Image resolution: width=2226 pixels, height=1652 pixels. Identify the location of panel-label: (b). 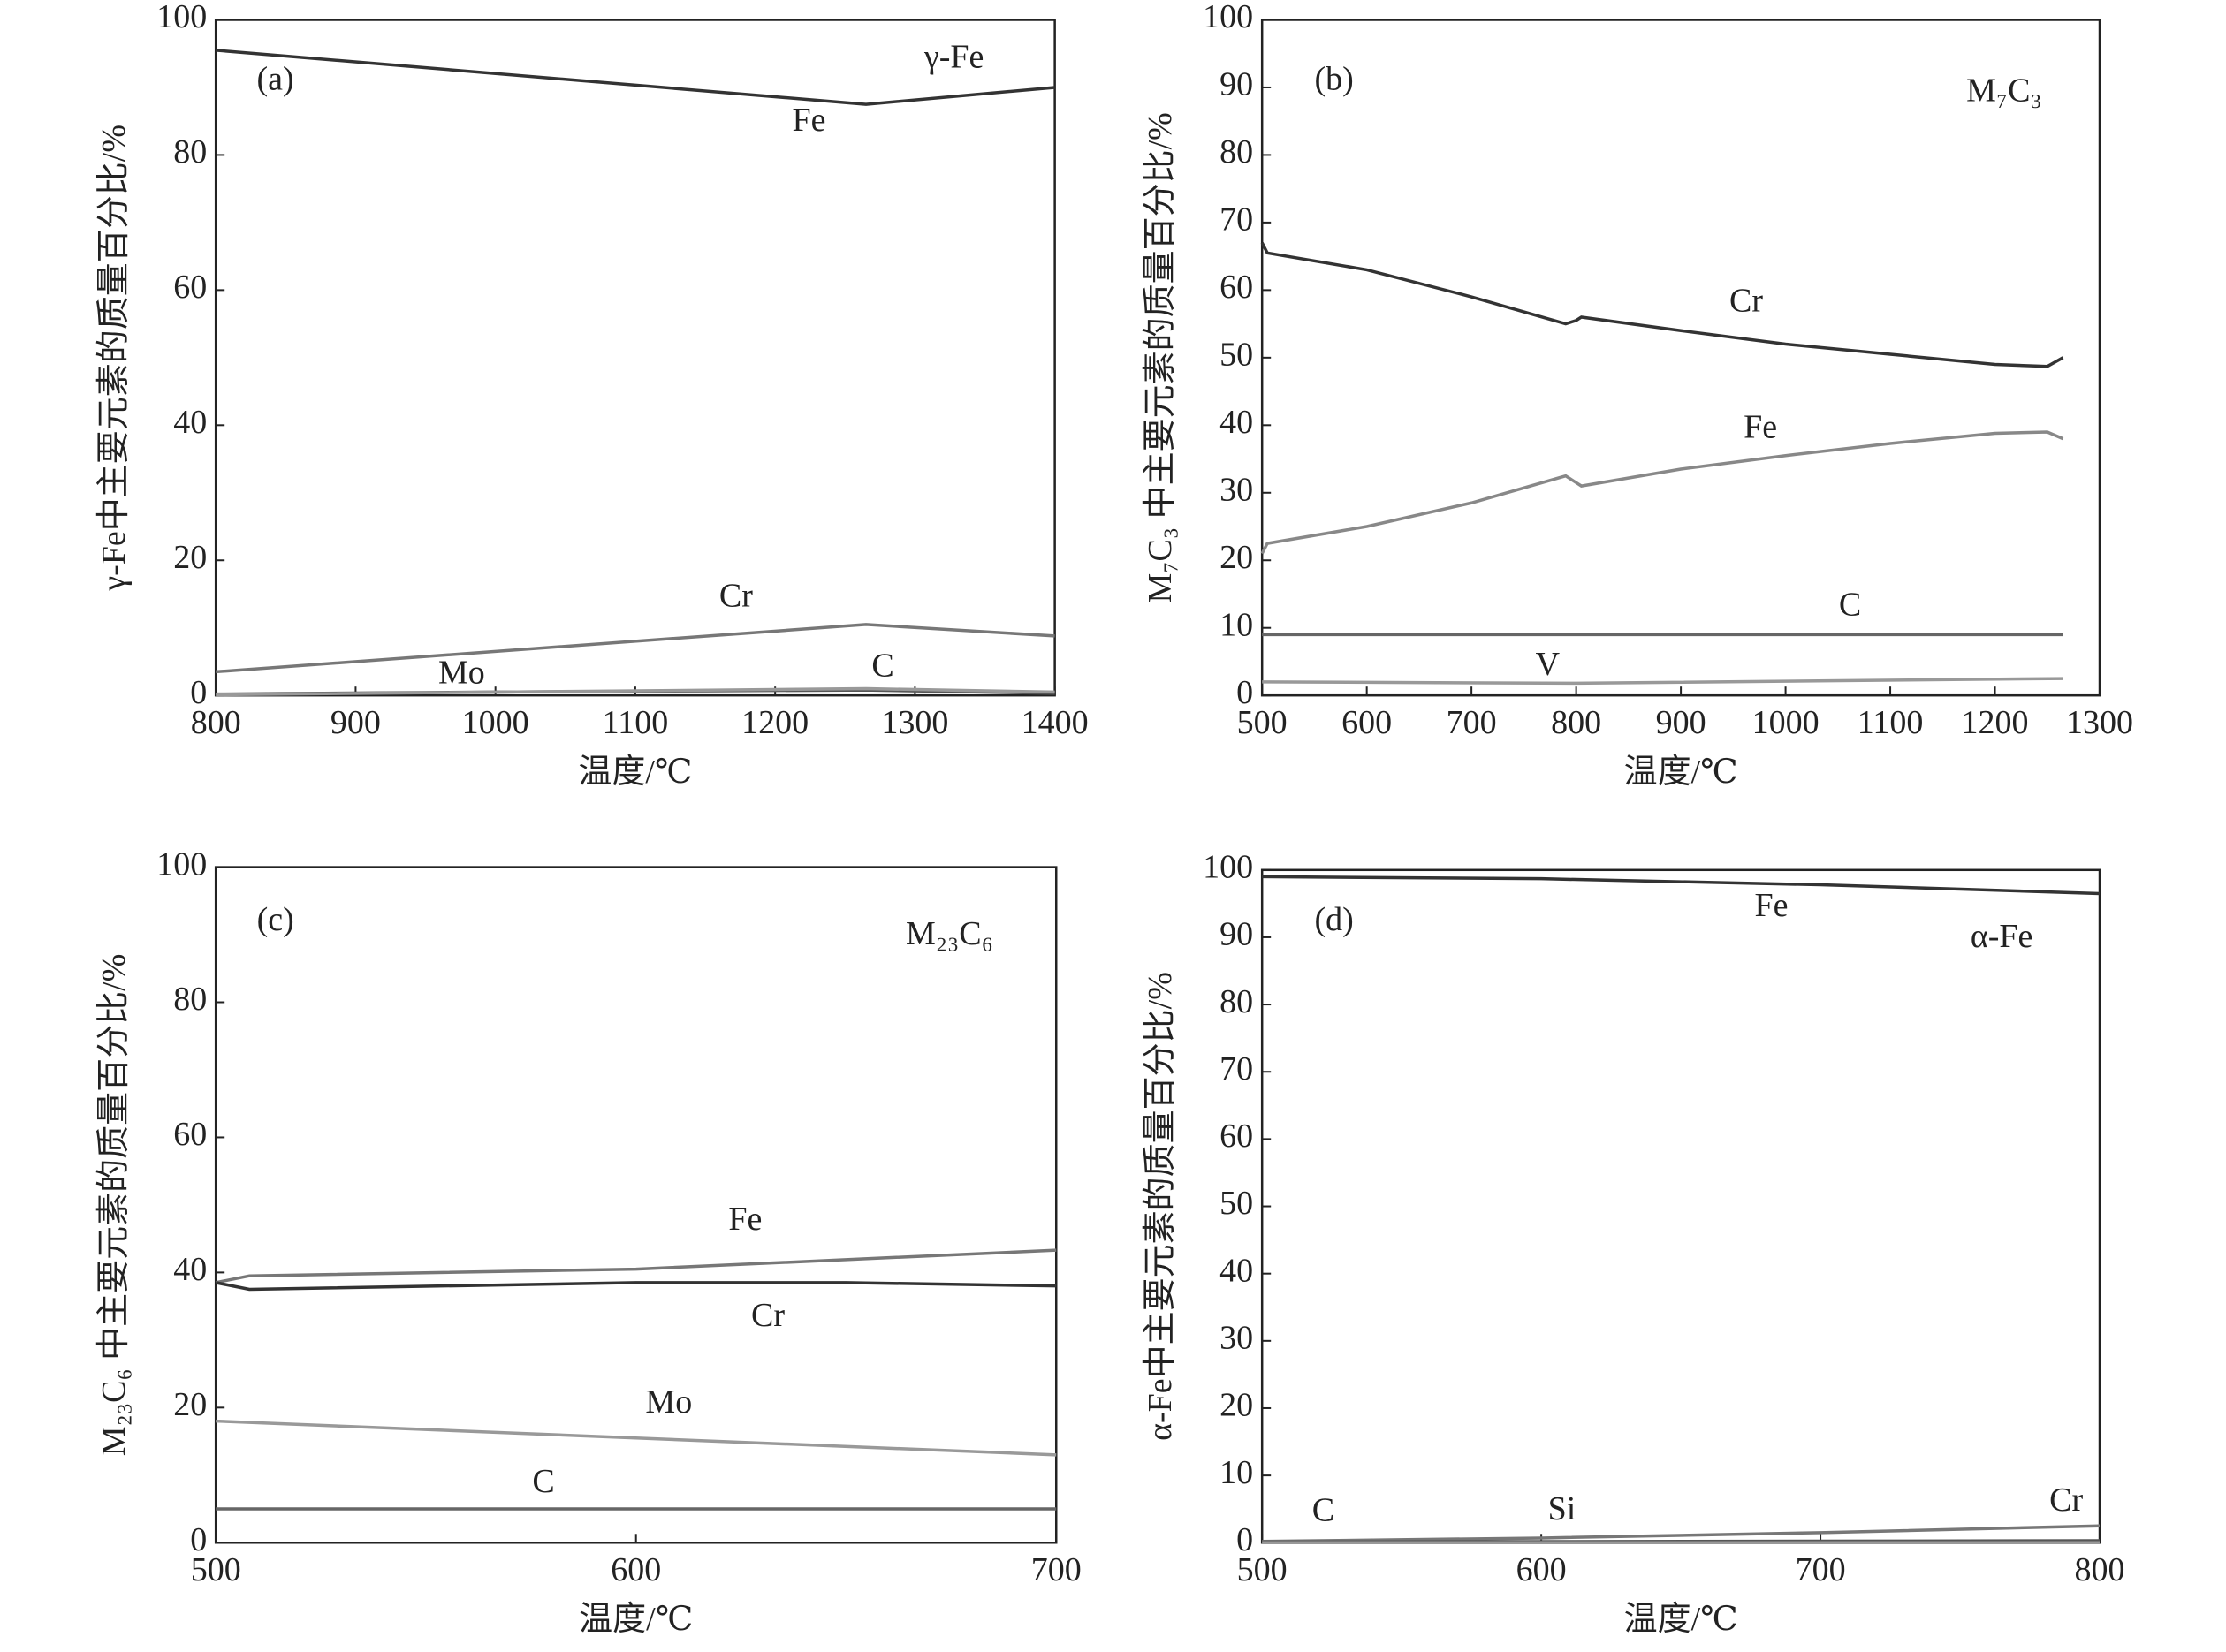
(1334, 79).